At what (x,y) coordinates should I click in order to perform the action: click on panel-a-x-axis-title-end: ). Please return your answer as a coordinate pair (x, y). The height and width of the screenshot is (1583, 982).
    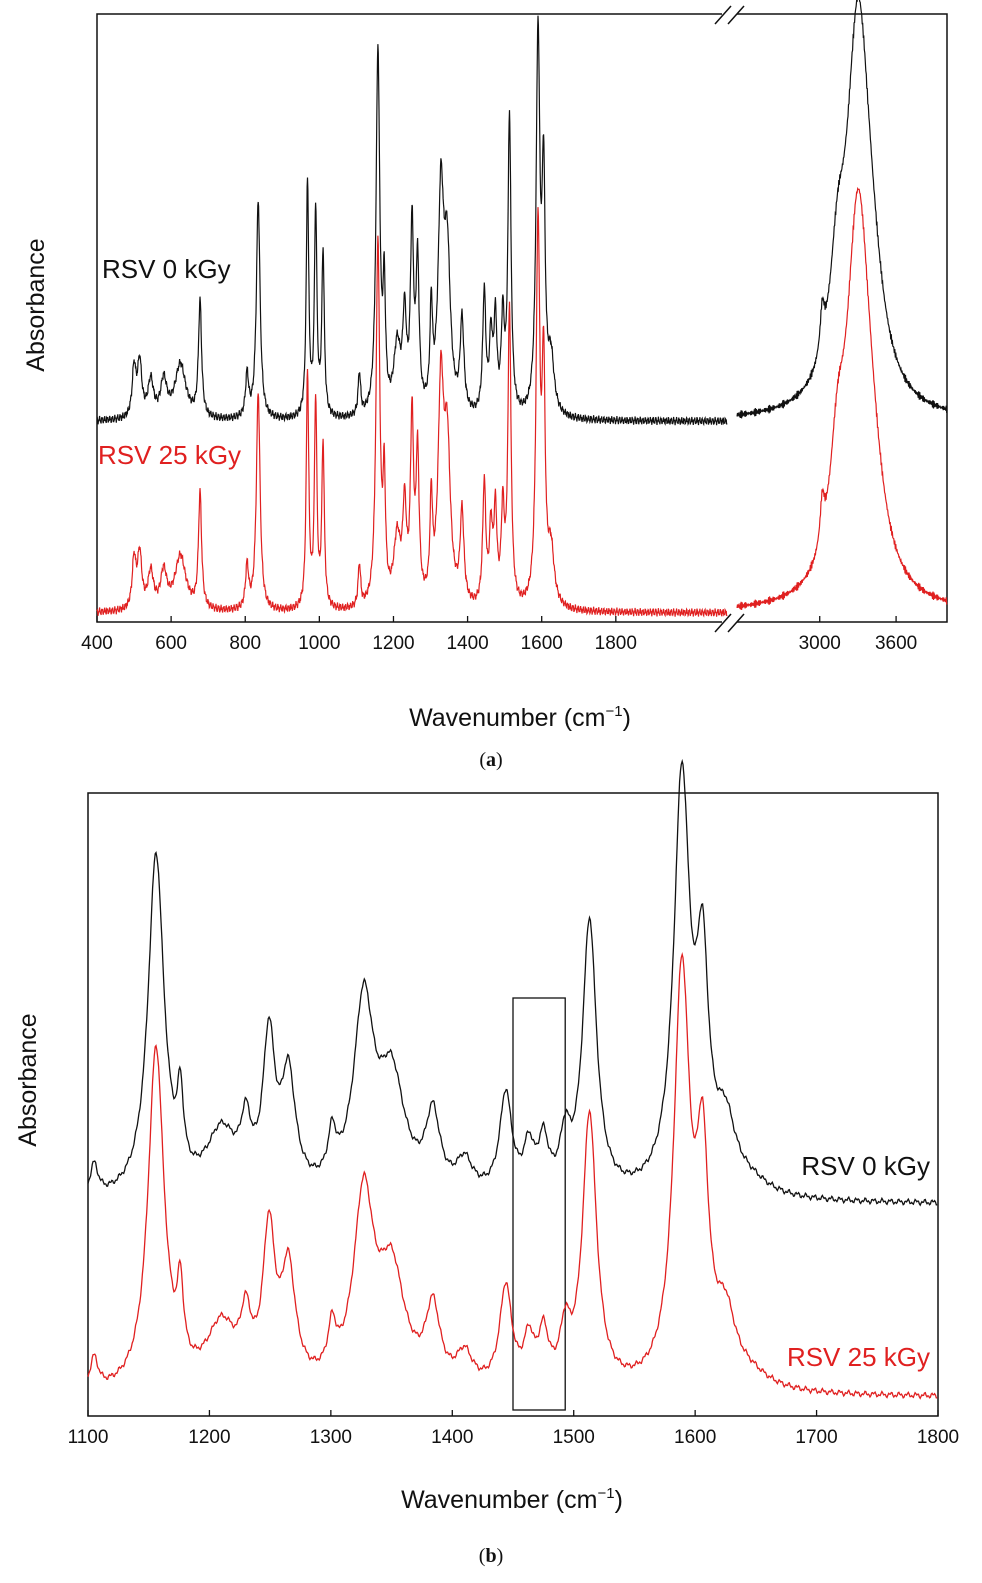
    Looking at the image, I should click on (627, 718).